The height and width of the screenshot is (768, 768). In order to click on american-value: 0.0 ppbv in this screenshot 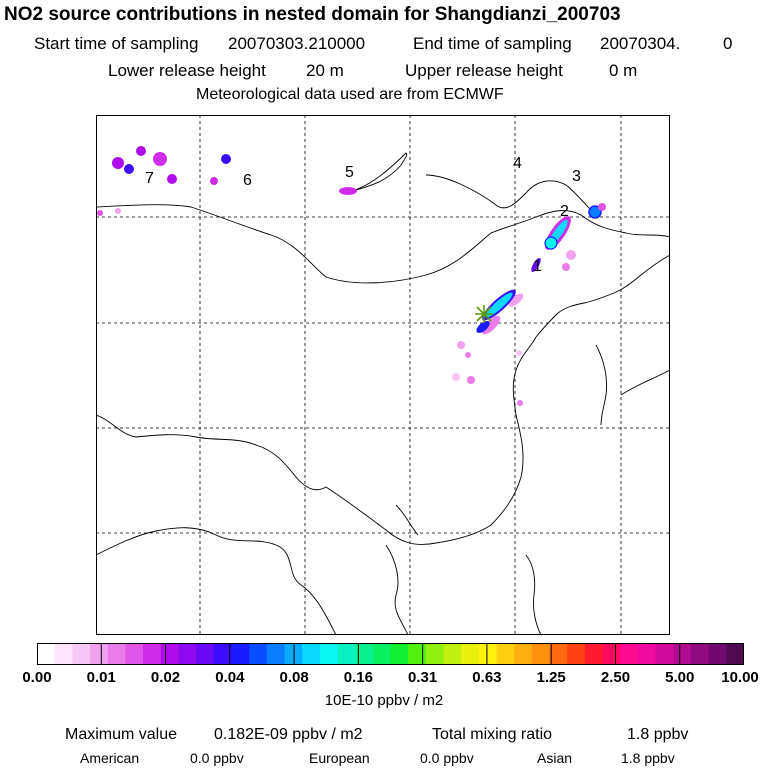, I will do `click(217, 758)`.